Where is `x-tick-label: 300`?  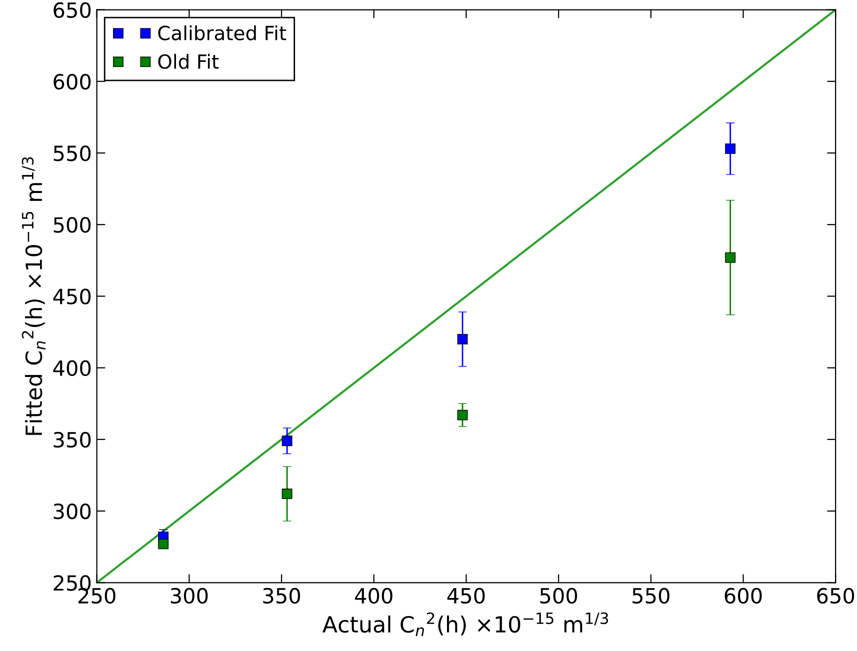
x-tick-label: 300 is located at coordinates (189, 596).